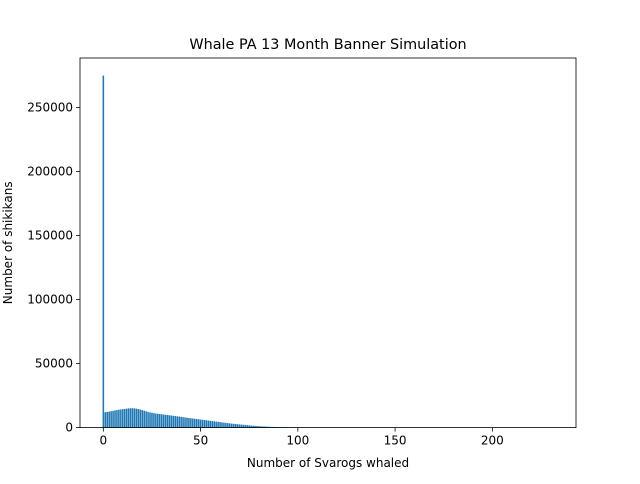  Describe the element at coordinates (104, 441) in the screenshot. I see `x-tick-label: 0` at that location.